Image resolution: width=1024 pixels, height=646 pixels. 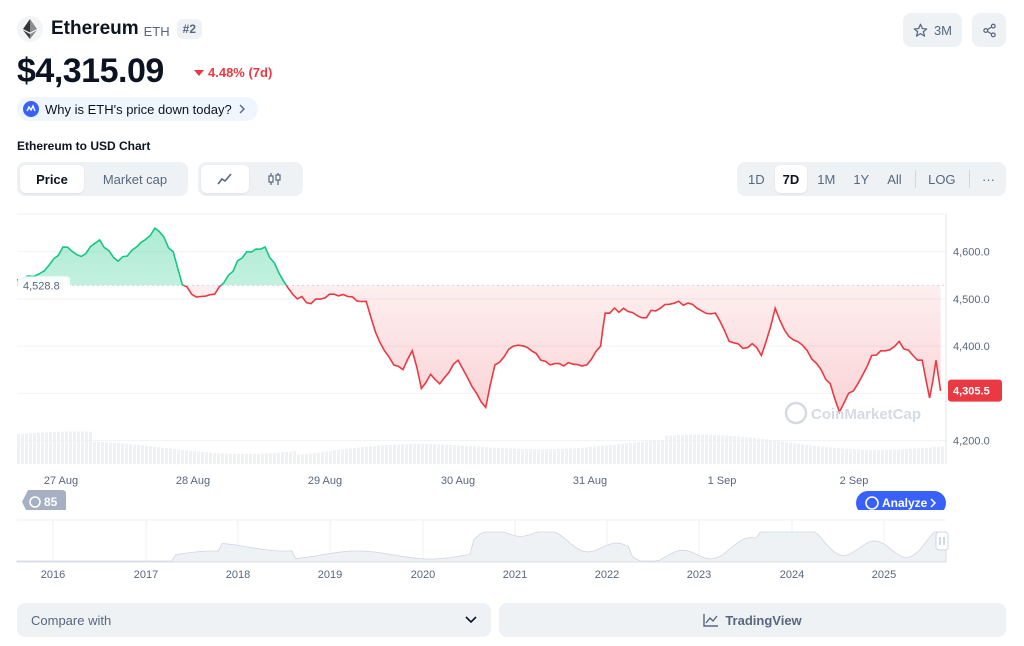 I want to click on analyze-button, so click(x=901, y=500).